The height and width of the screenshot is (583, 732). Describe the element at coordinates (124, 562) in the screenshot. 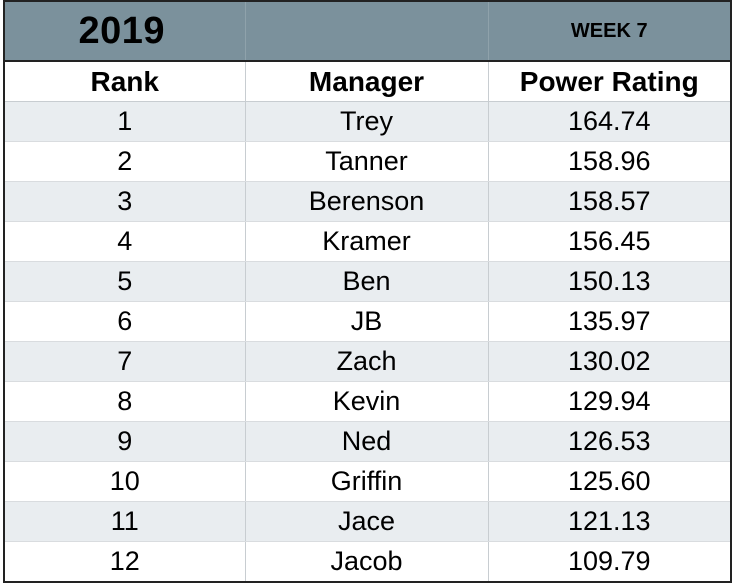

I see `cell-rank: 12` at that location.